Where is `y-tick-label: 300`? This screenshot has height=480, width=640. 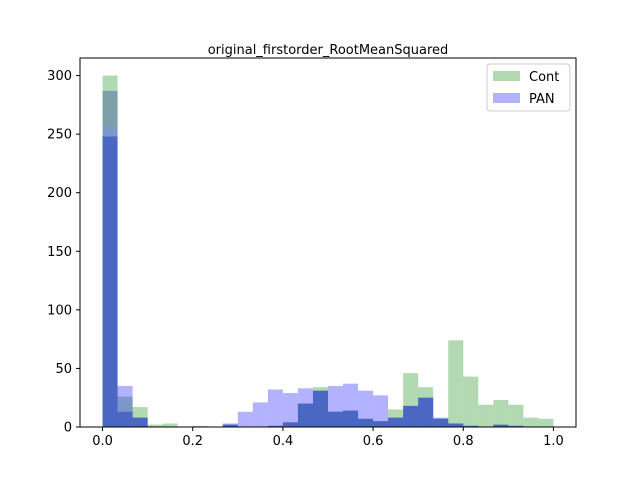 y-tick-label: 300 is located at coordinates (59, 76).